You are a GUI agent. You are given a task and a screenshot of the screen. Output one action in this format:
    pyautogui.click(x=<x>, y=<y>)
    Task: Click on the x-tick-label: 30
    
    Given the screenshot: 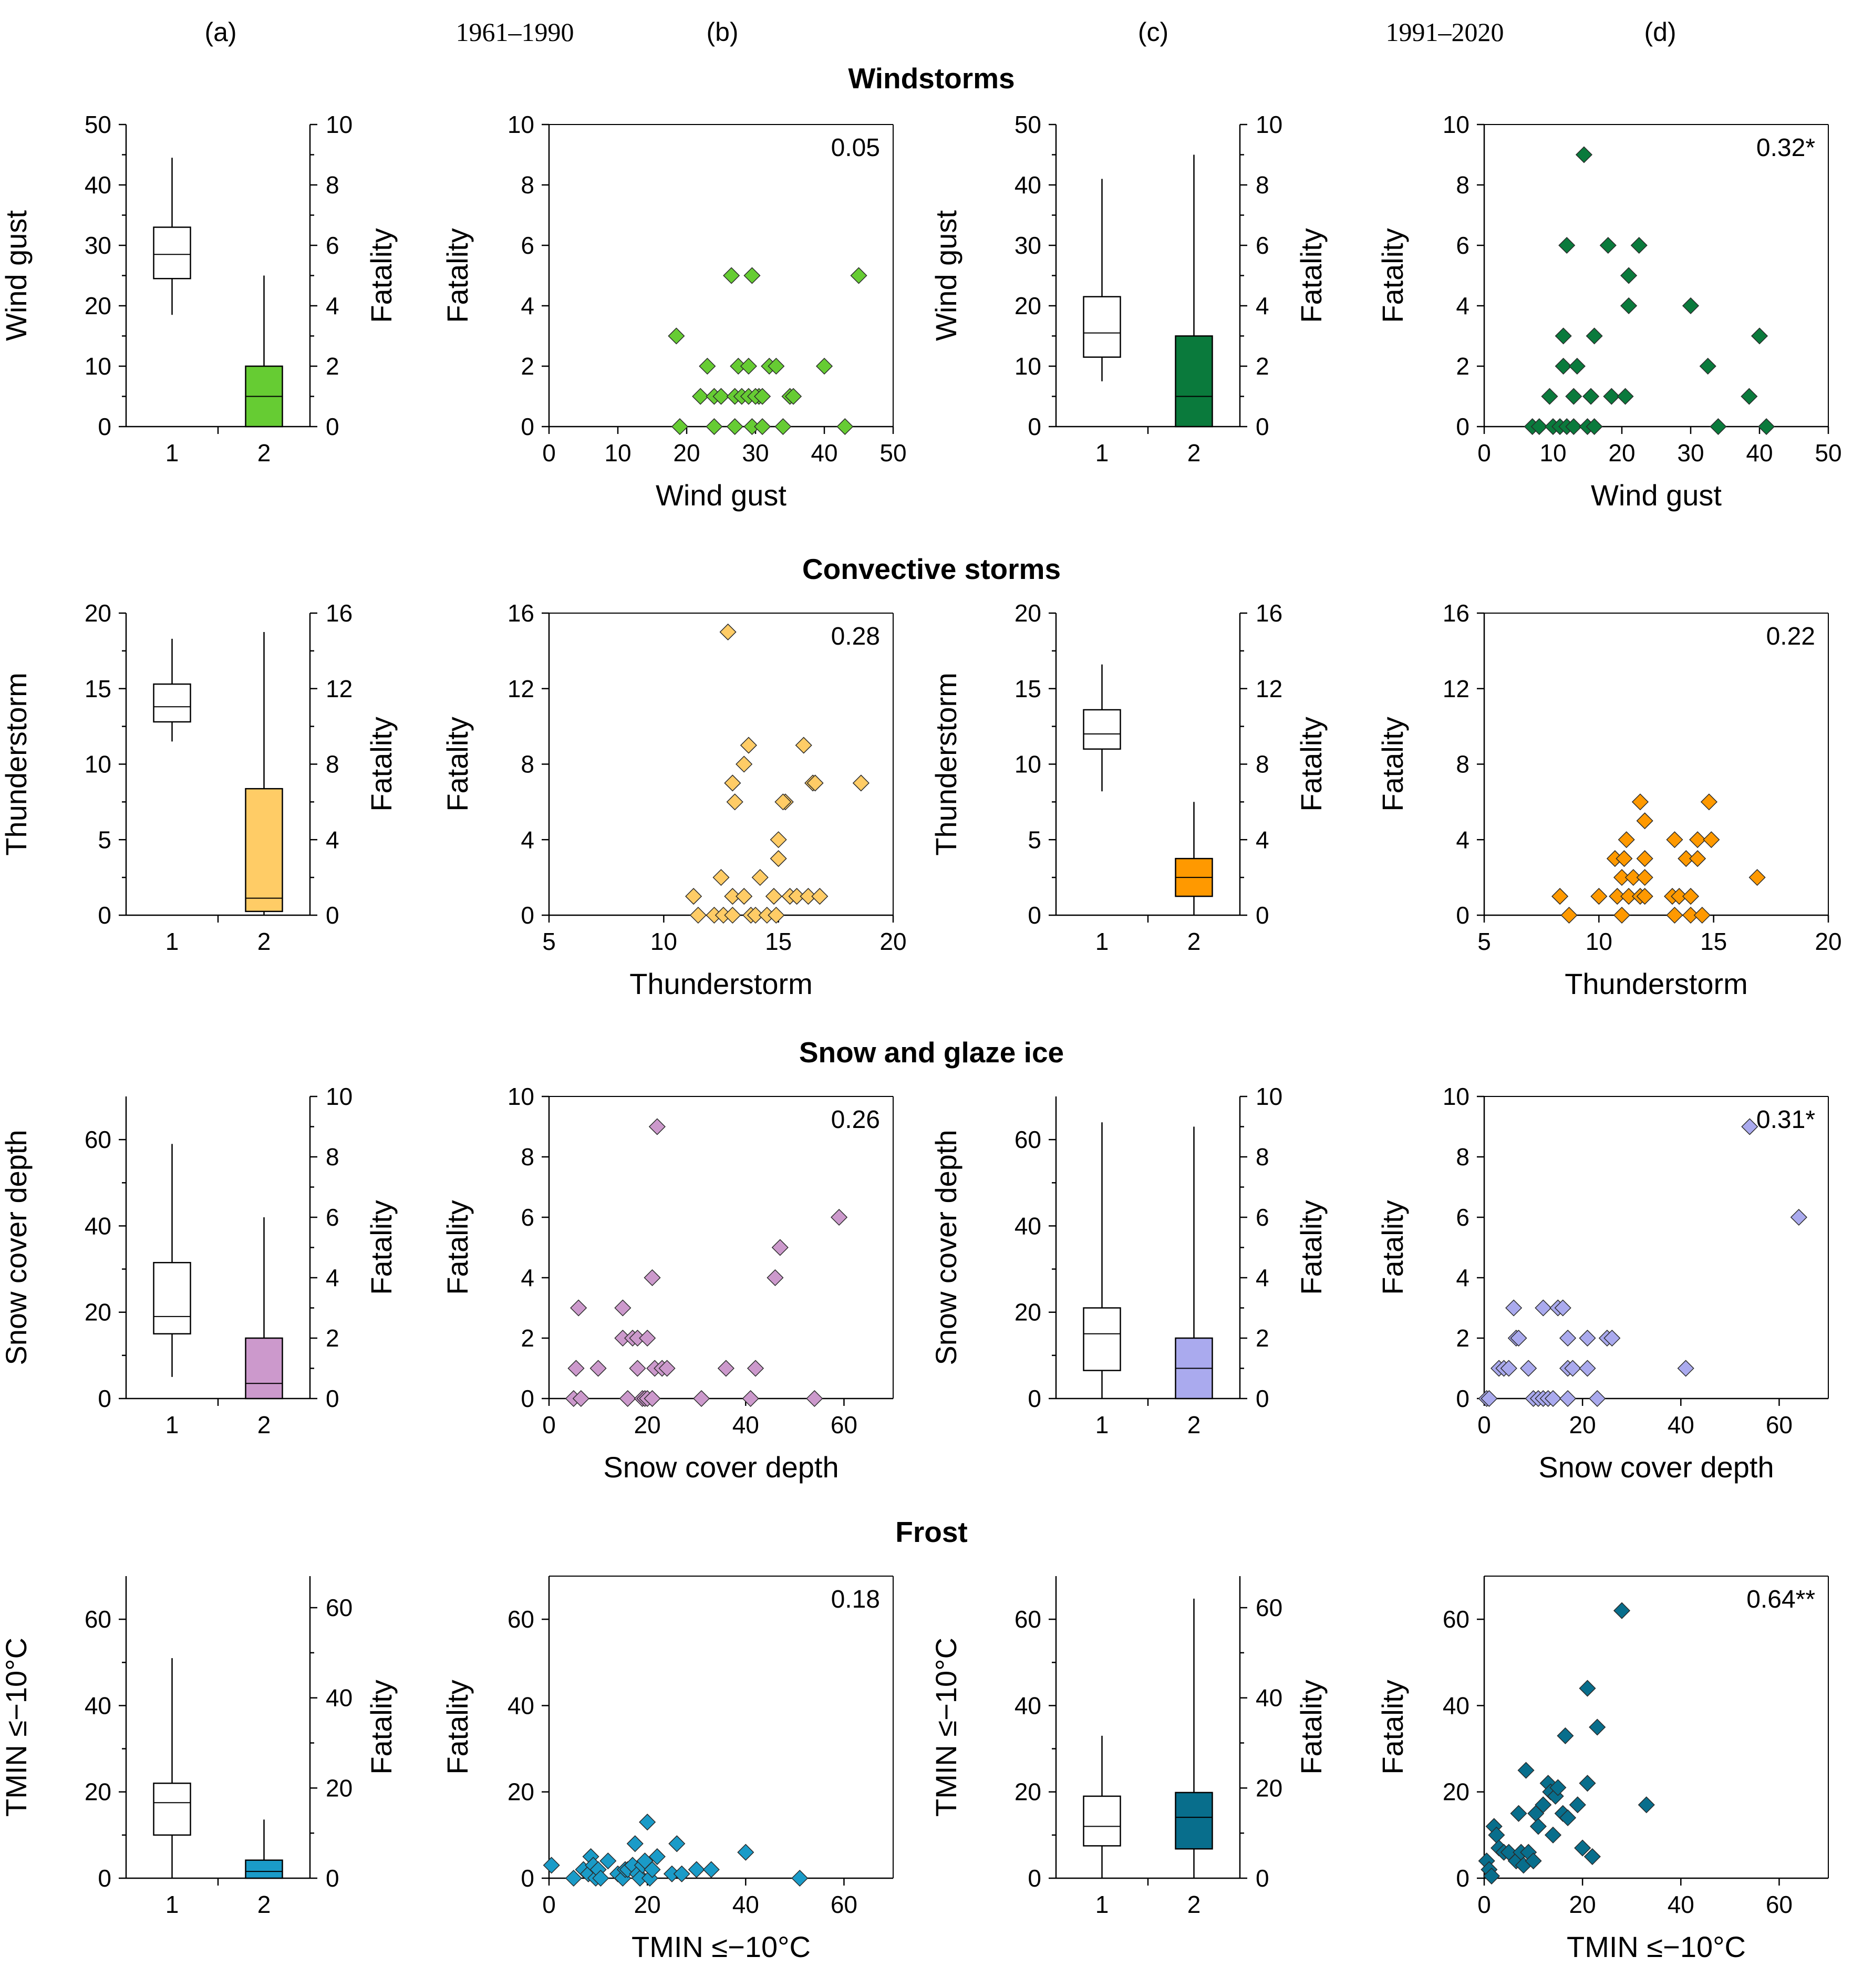 What is the action you would take?
    pyautogui.click(x=1690, y=453)
    